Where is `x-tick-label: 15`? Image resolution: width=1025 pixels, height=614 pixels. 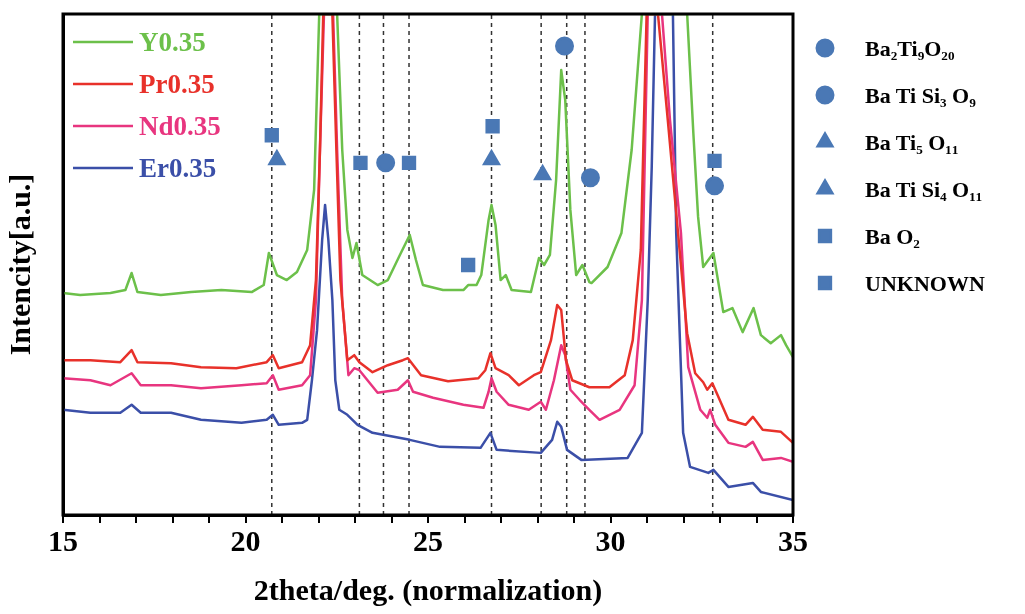
x-tick-label: 15 is located at coordinates (63, 540).